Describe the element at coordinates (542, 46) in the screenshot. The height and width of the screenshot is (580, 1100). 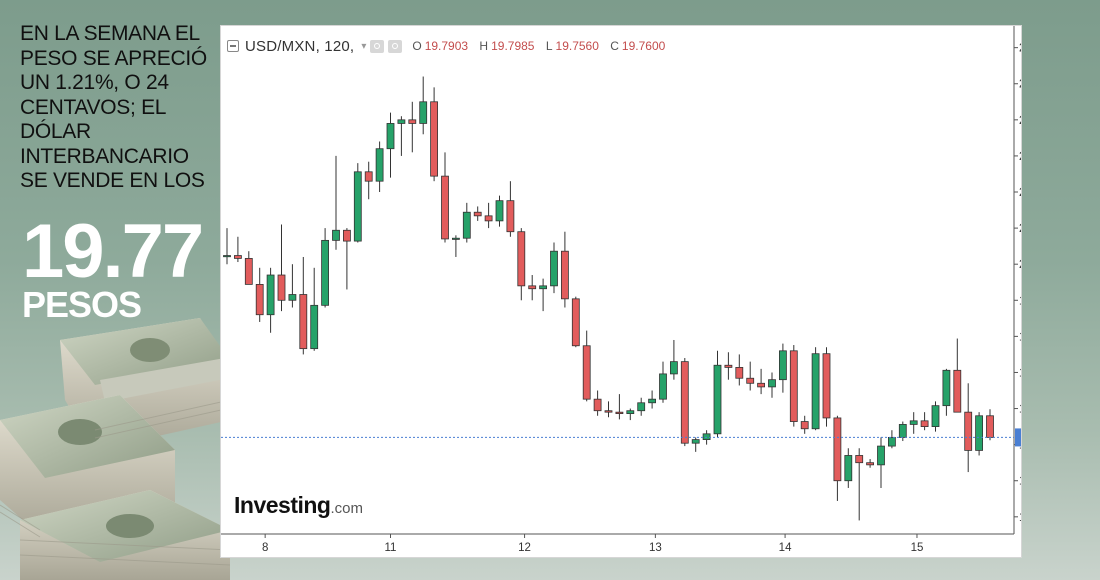
I see `ohlc-readout: O 19.7903 H 19.7985 L 19.7560 C 19.7600` at that location.